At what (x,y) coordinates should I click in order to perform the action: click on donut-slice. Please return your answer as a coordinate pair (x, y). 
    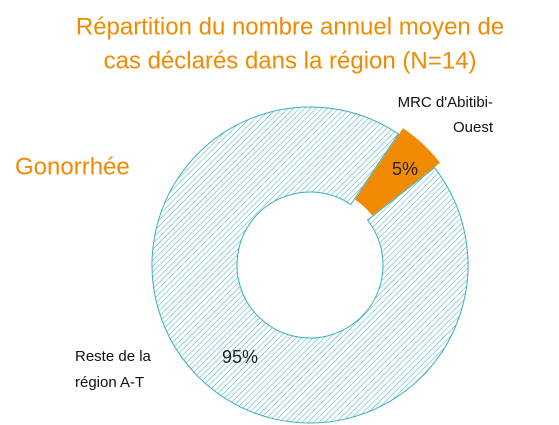
    Looking at the image, I should click on (397, 172).